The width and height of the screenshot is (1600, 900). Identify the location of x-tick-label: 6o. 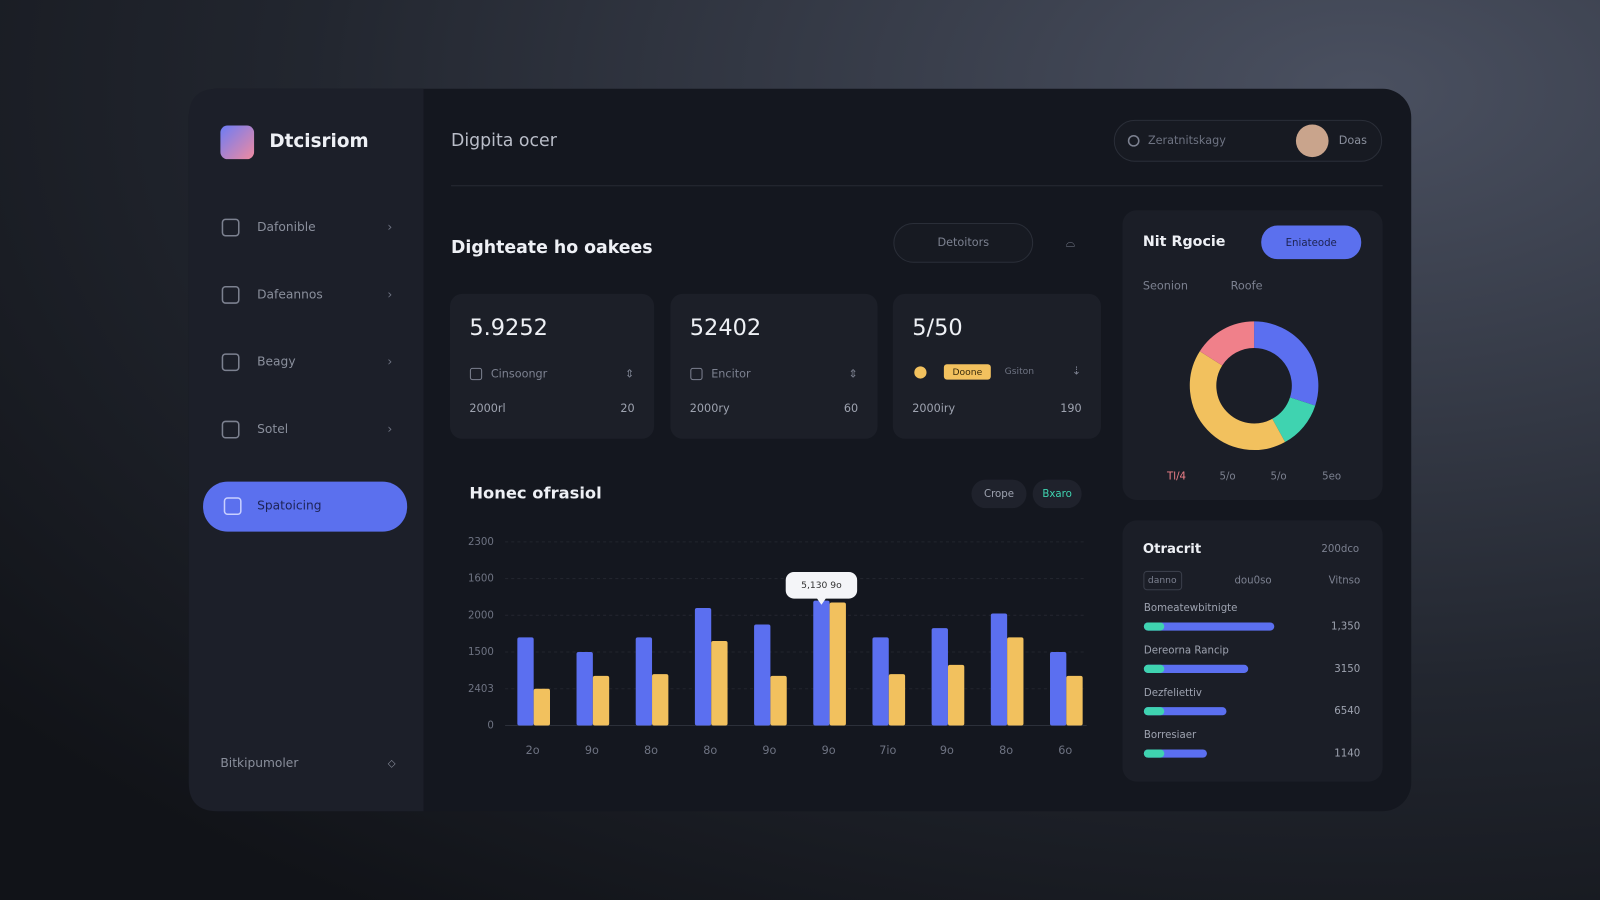
(1065, 750).